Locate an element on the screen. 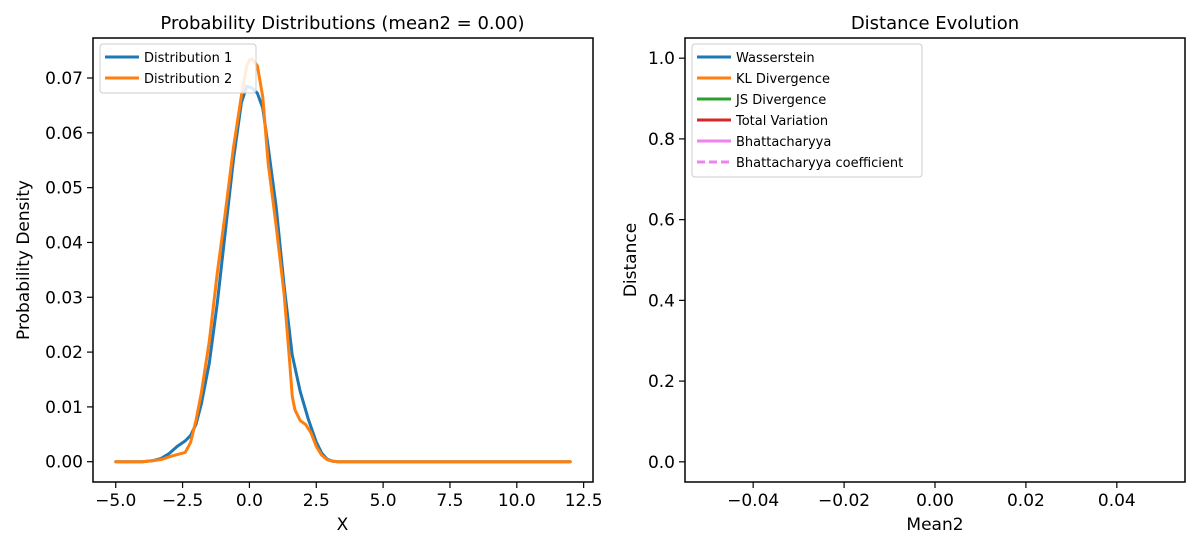 Image resolution: width=1200 pixels, height=550 pixels. distance-x-label: Mean2 is located at coordinates (934, 525).